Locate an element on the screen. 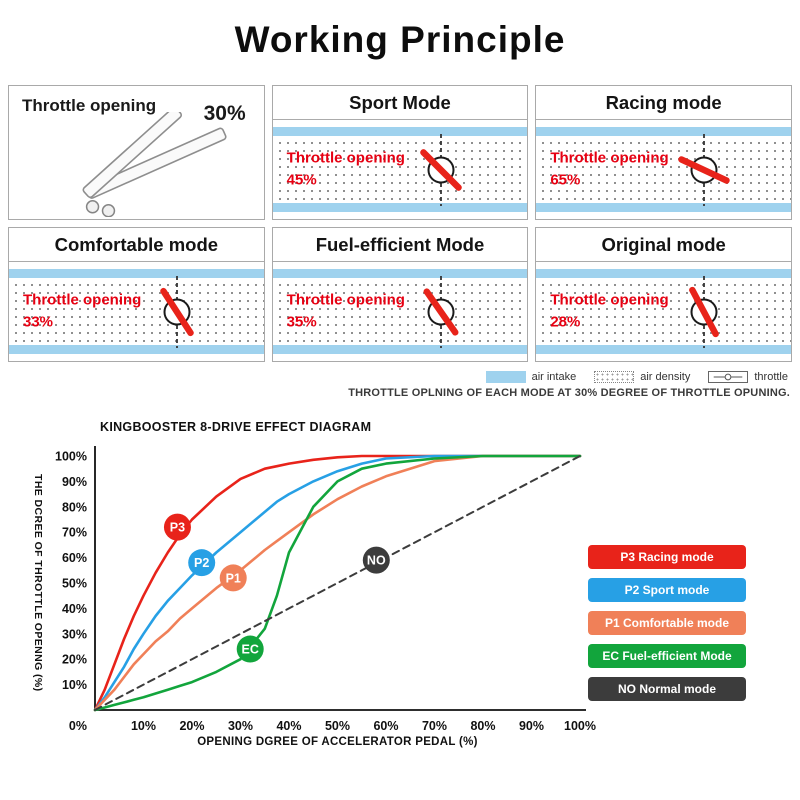 Image resolution: width=800 pixels, height=800 pixels. throttle-opening-percent: 65% is located at coordinates (565, 180).